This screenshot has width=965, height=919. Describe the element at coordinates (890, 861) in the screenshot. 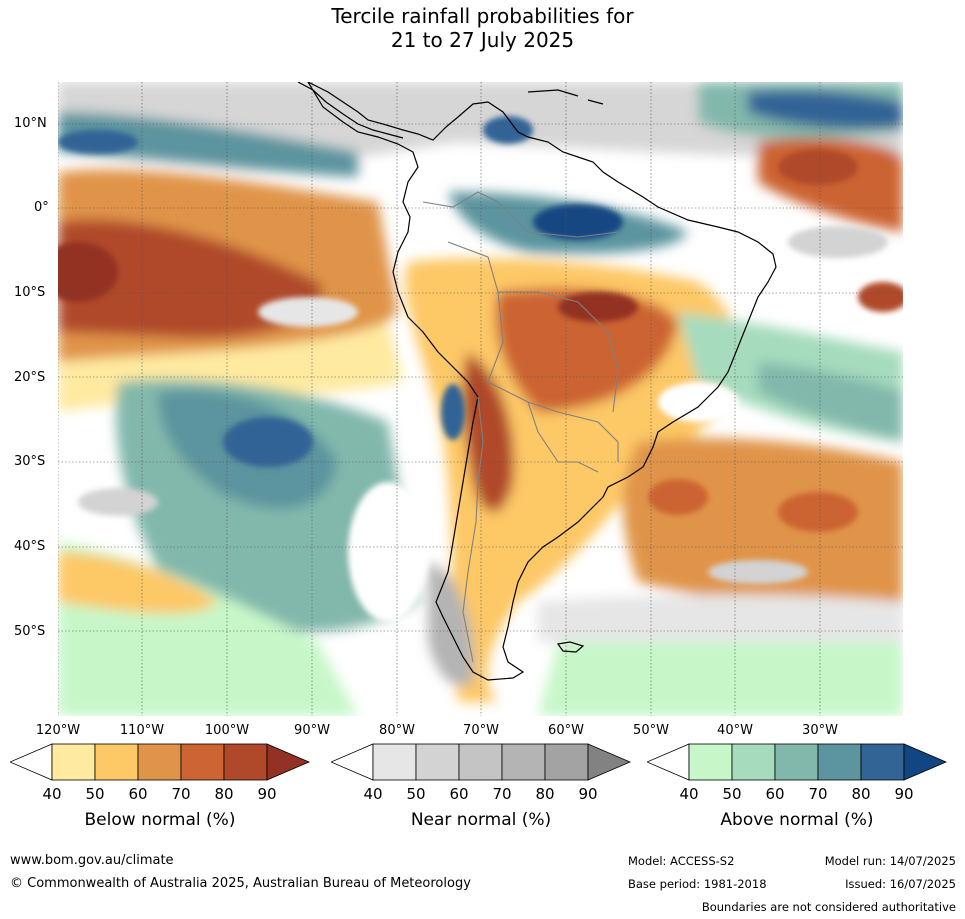

I see `footer-model-run: Model run: 14/07/2025` at that location.